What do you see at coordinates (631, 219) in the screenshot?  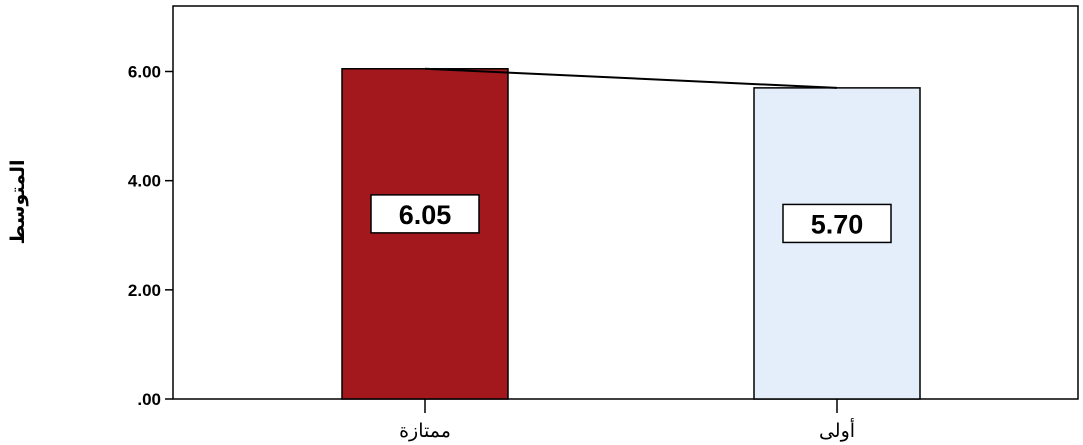 I see `data-labels: 6.05 5.70` at bounding box center [631, 219].